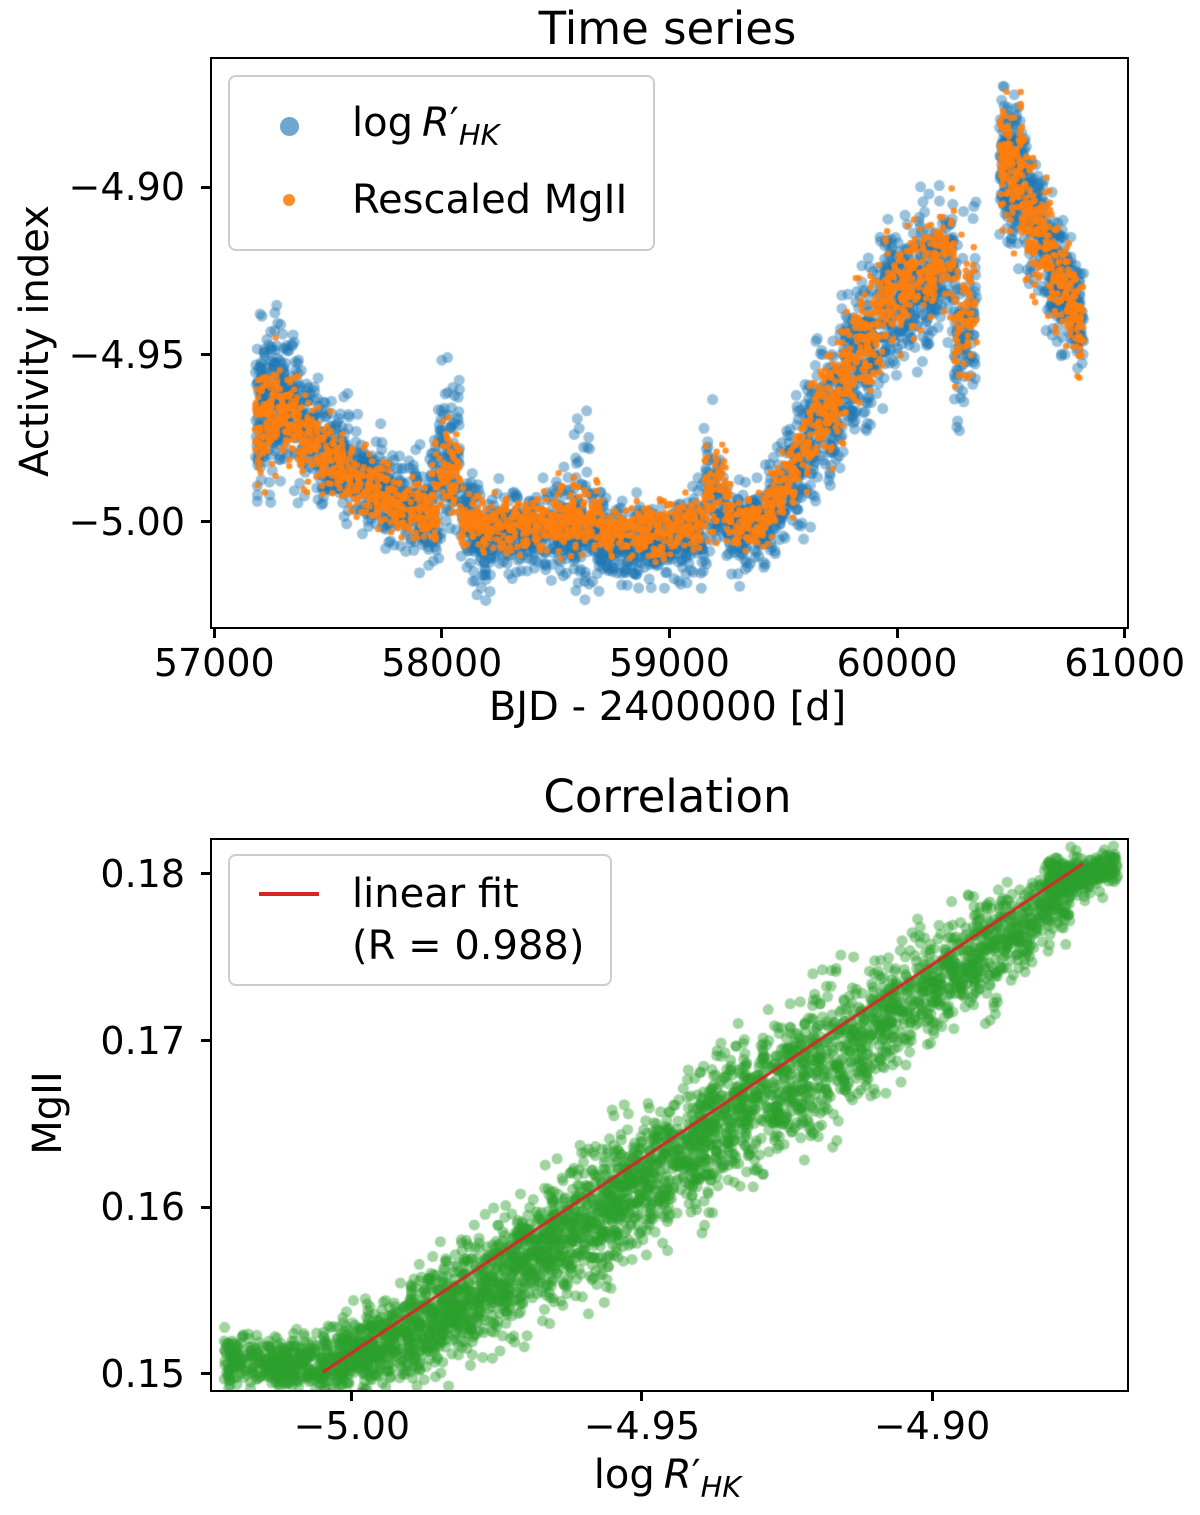 The image size is (1200, 1515). What do you see at coordinates (932, 1426) in the screenshot?
I see `x-tick-label: −4.90` at bounding box center [932, 1426].